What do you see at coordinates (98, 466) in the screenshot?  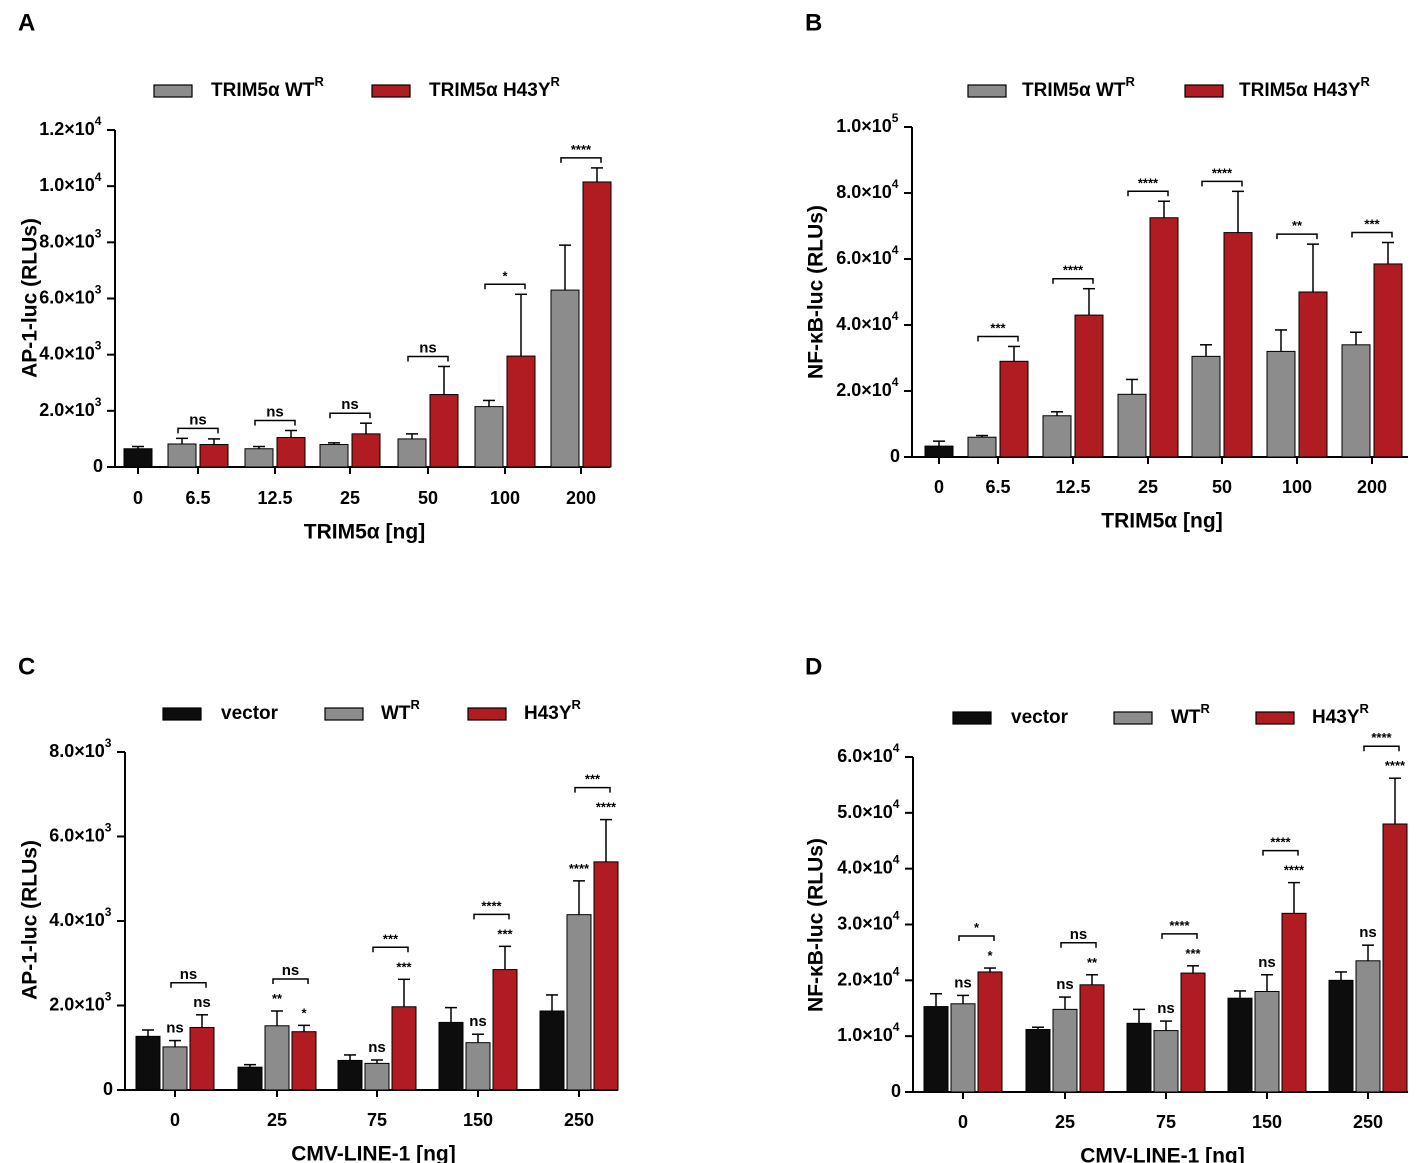 I see `y-tick-label: 0` at bounding box center [98, 466].